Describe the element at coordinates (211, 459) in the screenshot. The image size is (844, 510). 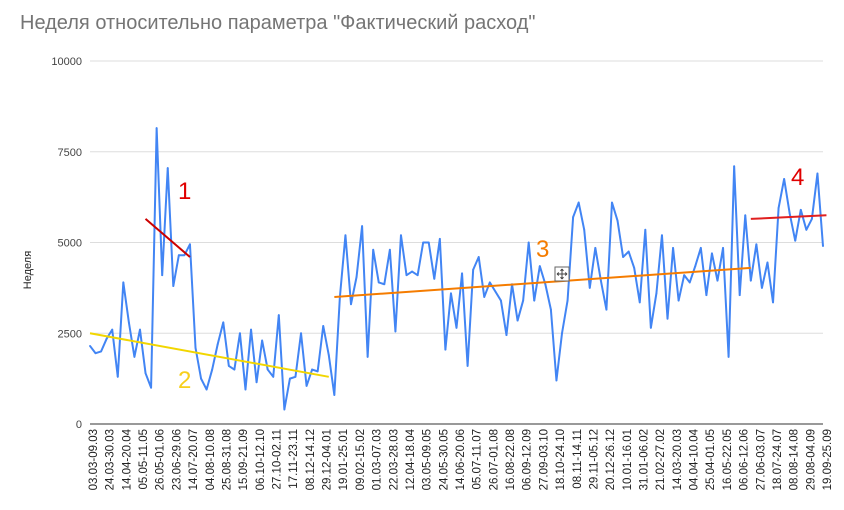
I see `x-tick-label: 04.08-10.08` at that location.